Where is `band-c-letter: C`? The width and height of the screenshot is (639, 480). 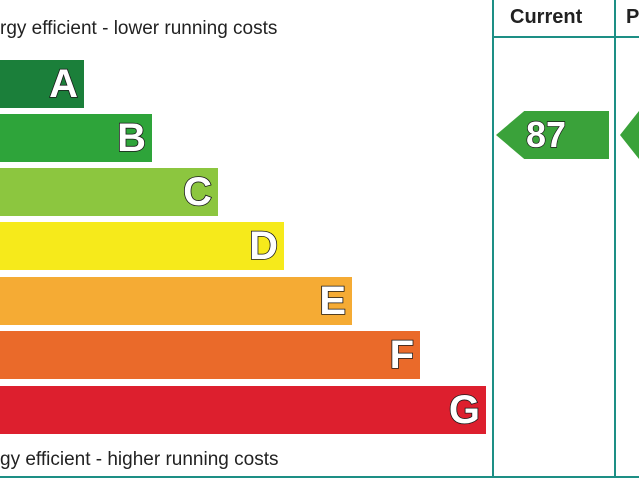 band-c-letter: C is located at coordinates (197, 192).